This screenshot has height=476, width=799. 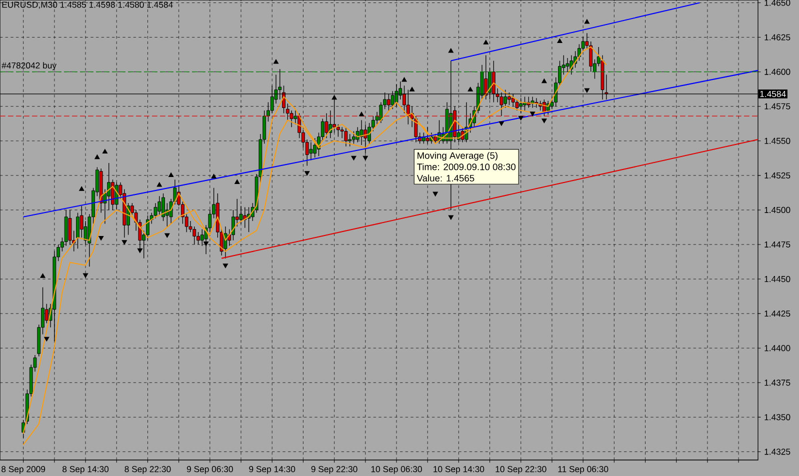 I want to click on x-tick-label: 10 Sep 14:30, so click(x=459, y=470).